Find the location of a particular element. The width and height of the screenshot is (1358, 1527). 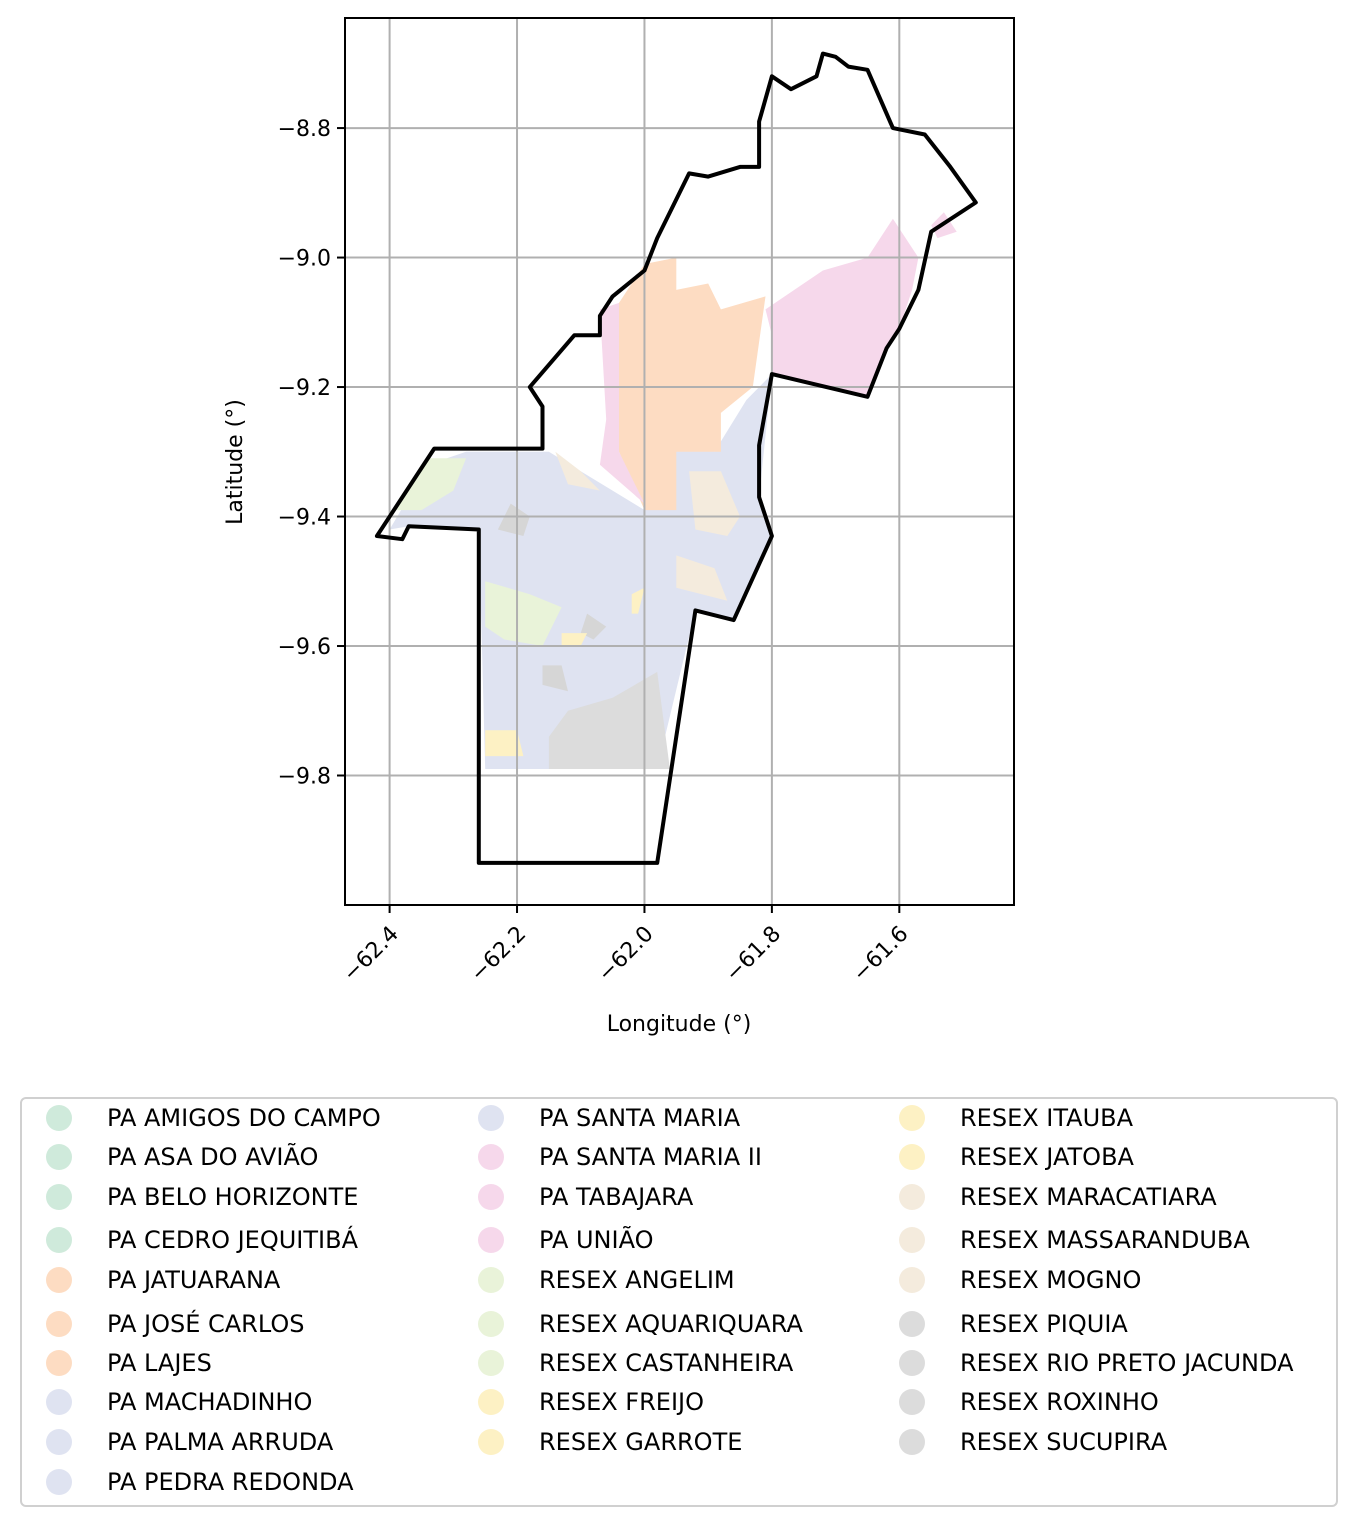

legend-label: RESEX SUCUPIRA is located at coordinates (1064, 1442).